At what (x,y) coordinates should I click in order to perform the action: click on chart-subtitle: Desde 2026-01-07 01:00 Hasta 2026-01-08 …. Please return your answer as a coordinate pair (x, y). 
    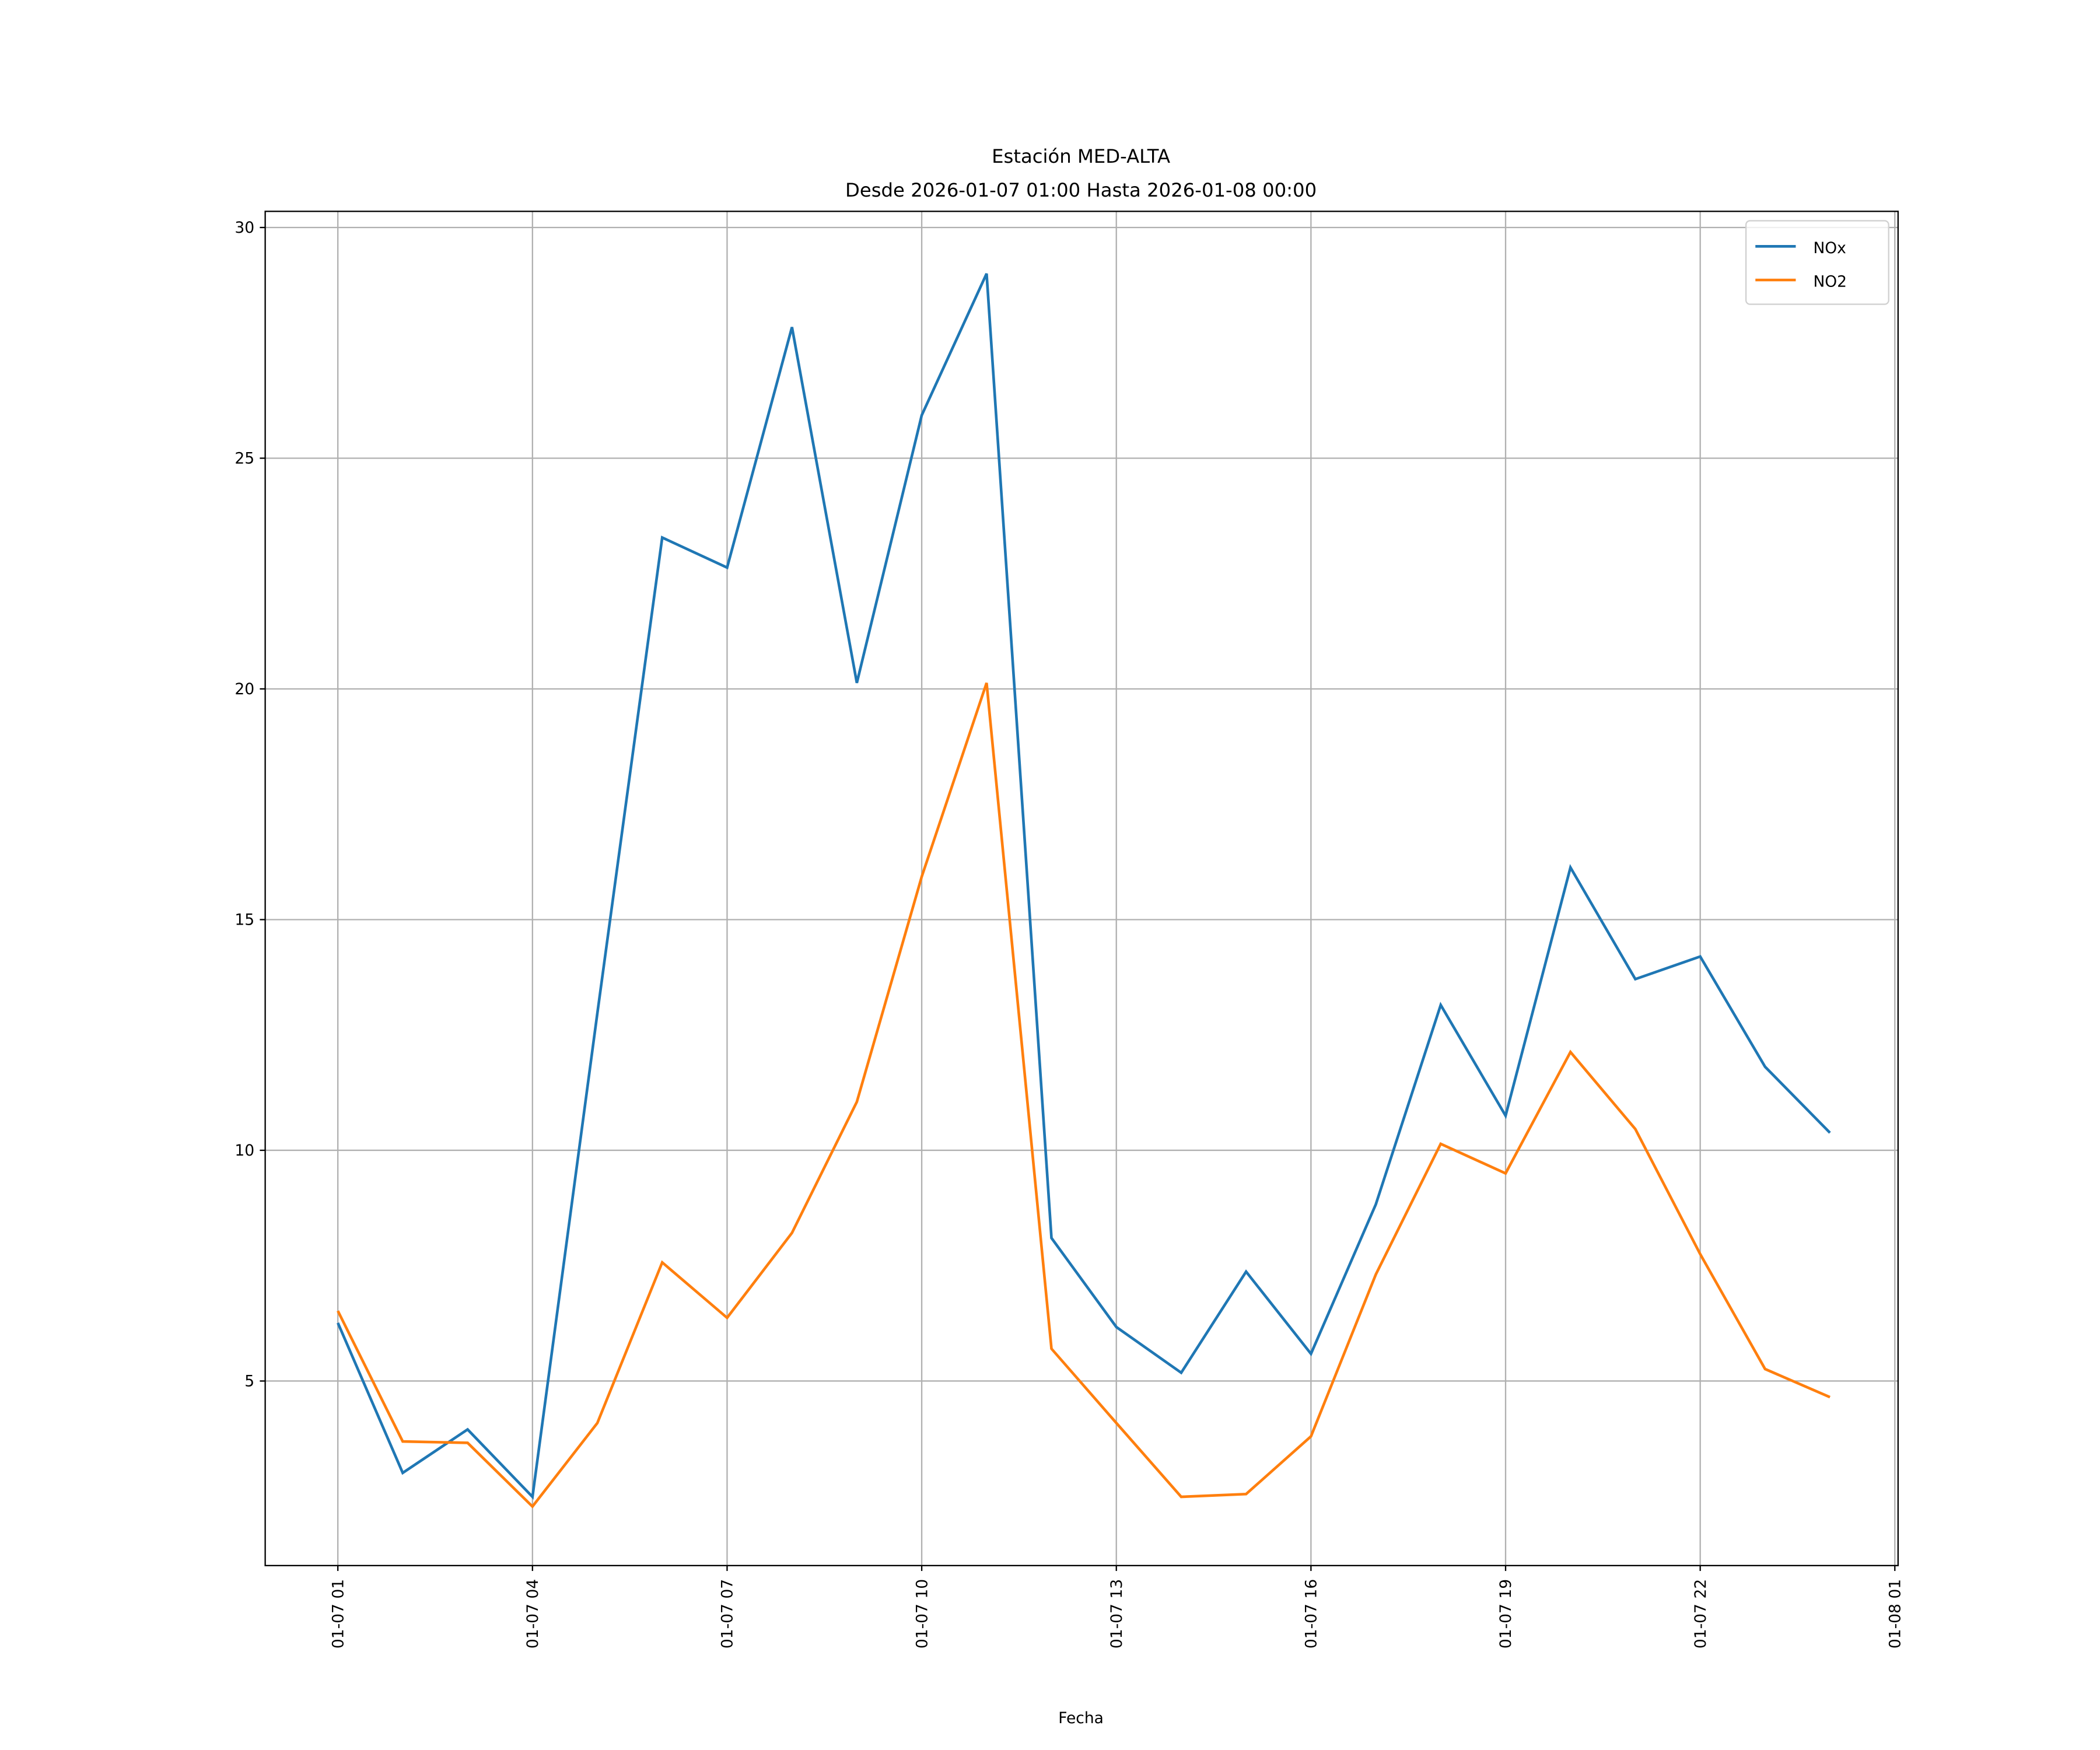
    Looking at the image, I should click on (1081, 190).